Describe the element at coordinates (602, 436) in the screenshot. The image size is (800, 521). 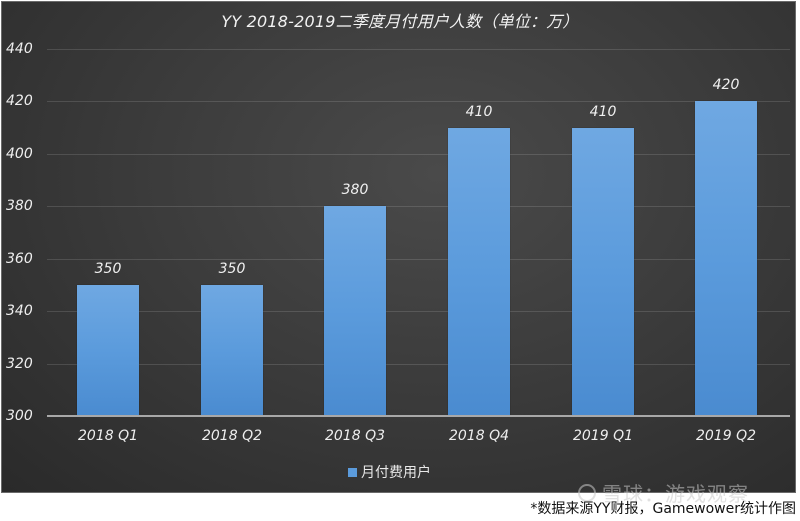
I see `x-tick-label: 2019 Q1` at that location.